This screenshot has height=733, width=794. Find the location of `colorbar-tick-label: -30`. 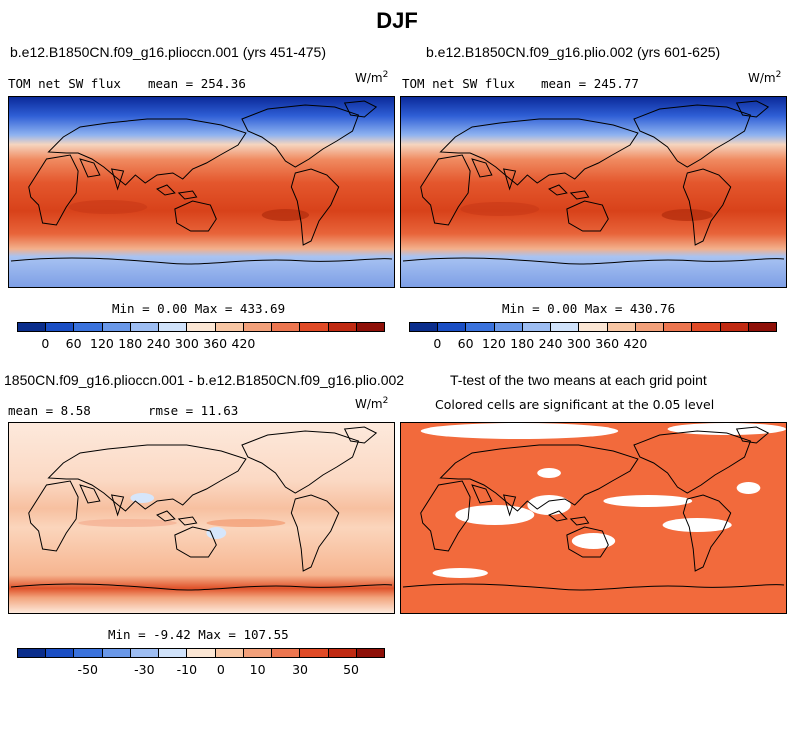

colorbar-tick-label: -30 is located at coordinates (144, 669).